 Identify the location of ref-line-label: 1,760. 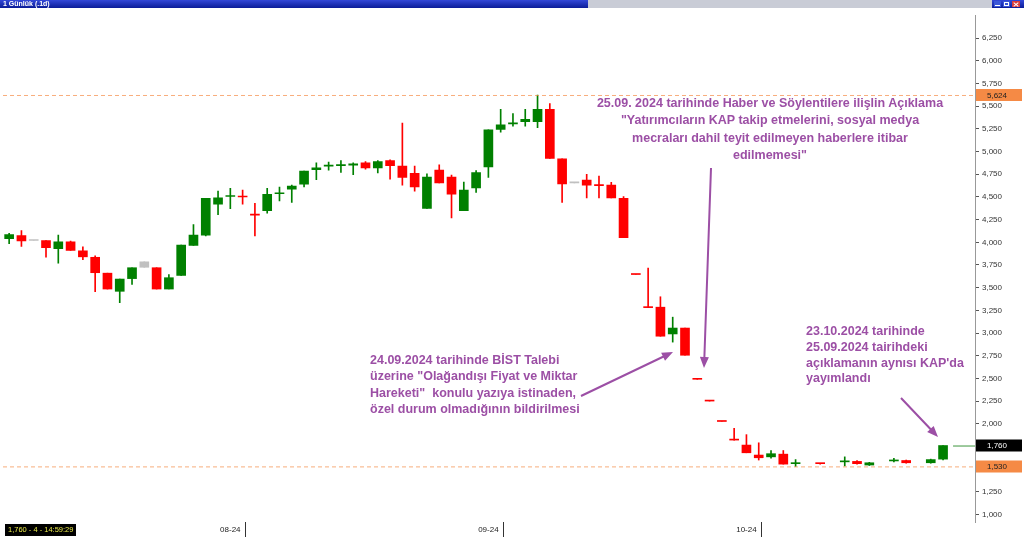
(997, 446).